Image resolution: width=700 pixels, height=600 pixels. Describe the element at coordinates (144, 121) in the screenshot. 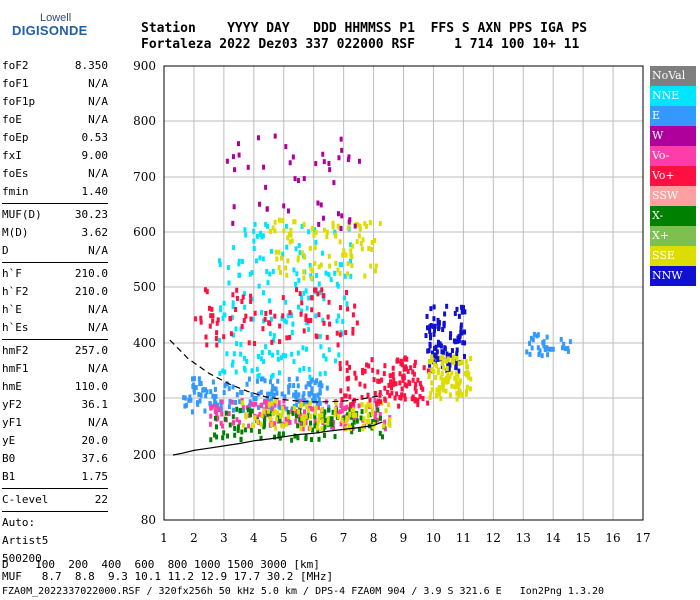

I see `y-tick-label: 800` at that location.